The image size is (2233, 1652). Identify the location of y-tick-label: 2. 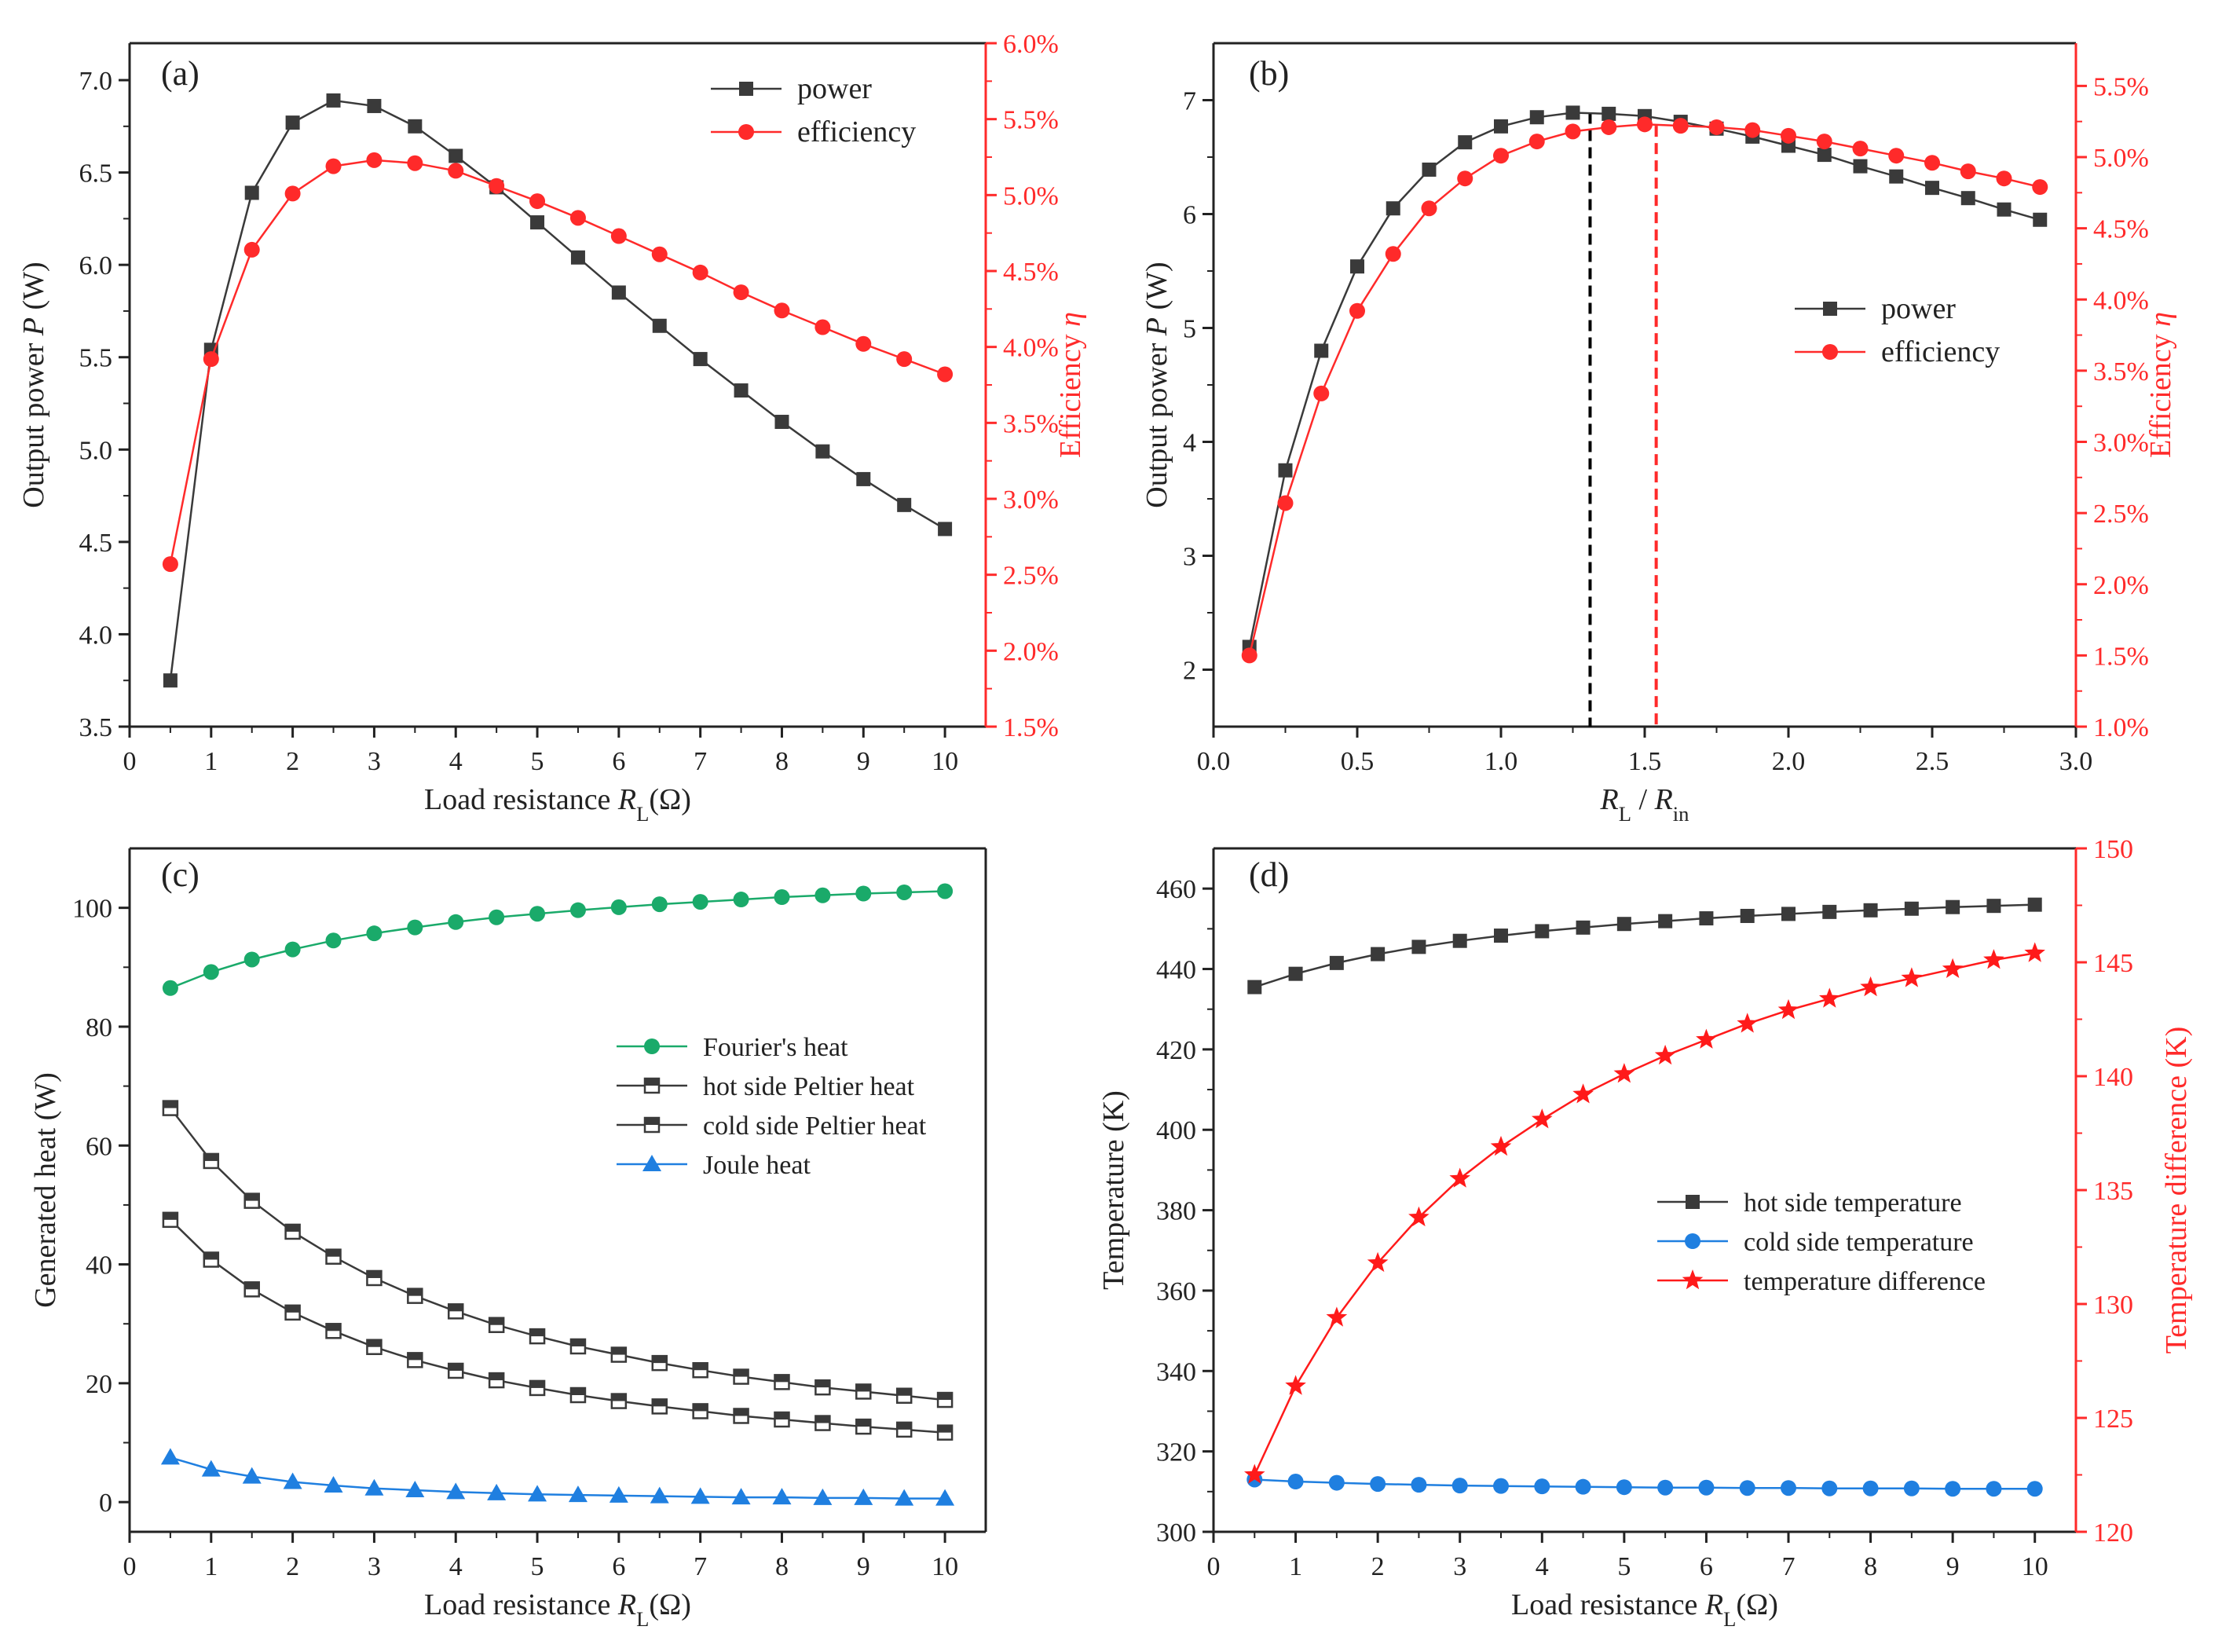
(1189, 671).